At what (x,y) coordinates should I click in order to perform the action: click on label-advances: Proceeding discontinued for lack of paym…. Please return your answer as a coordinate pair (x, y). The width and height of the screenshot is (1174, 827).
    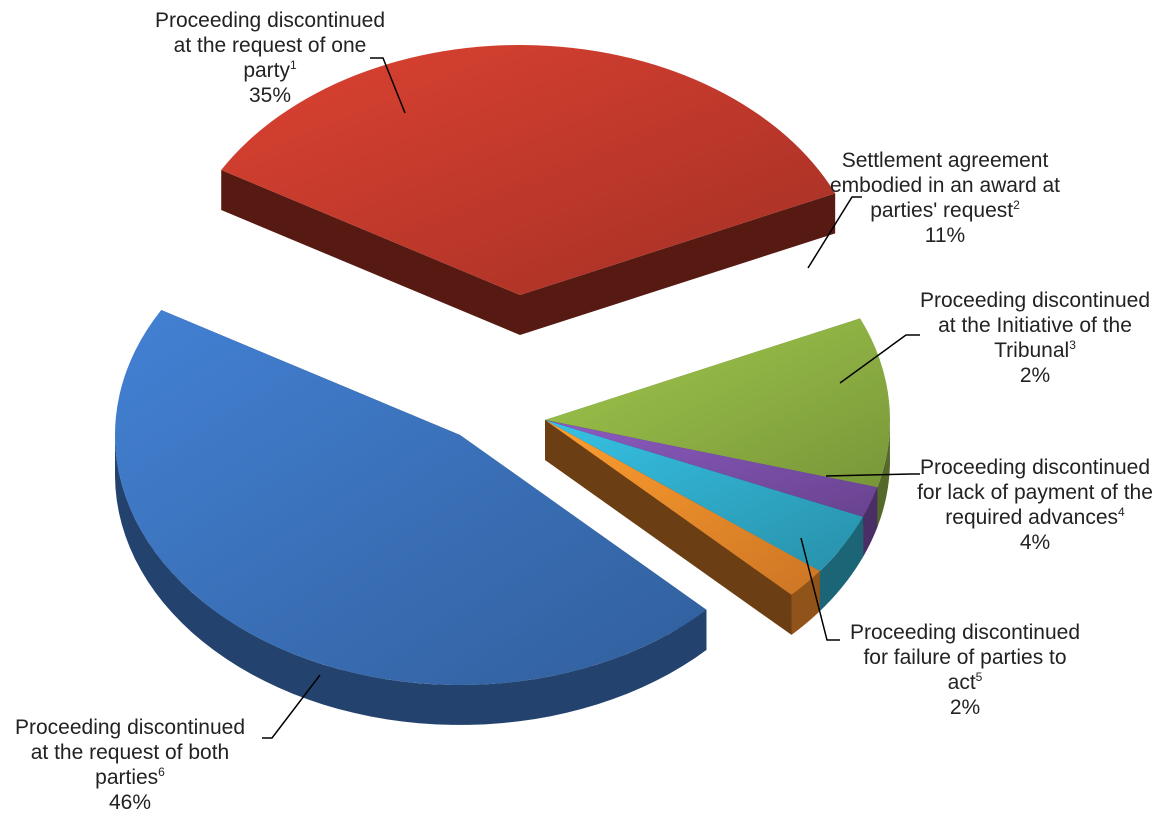
    Looking at the image, I should click on (1035, 505).